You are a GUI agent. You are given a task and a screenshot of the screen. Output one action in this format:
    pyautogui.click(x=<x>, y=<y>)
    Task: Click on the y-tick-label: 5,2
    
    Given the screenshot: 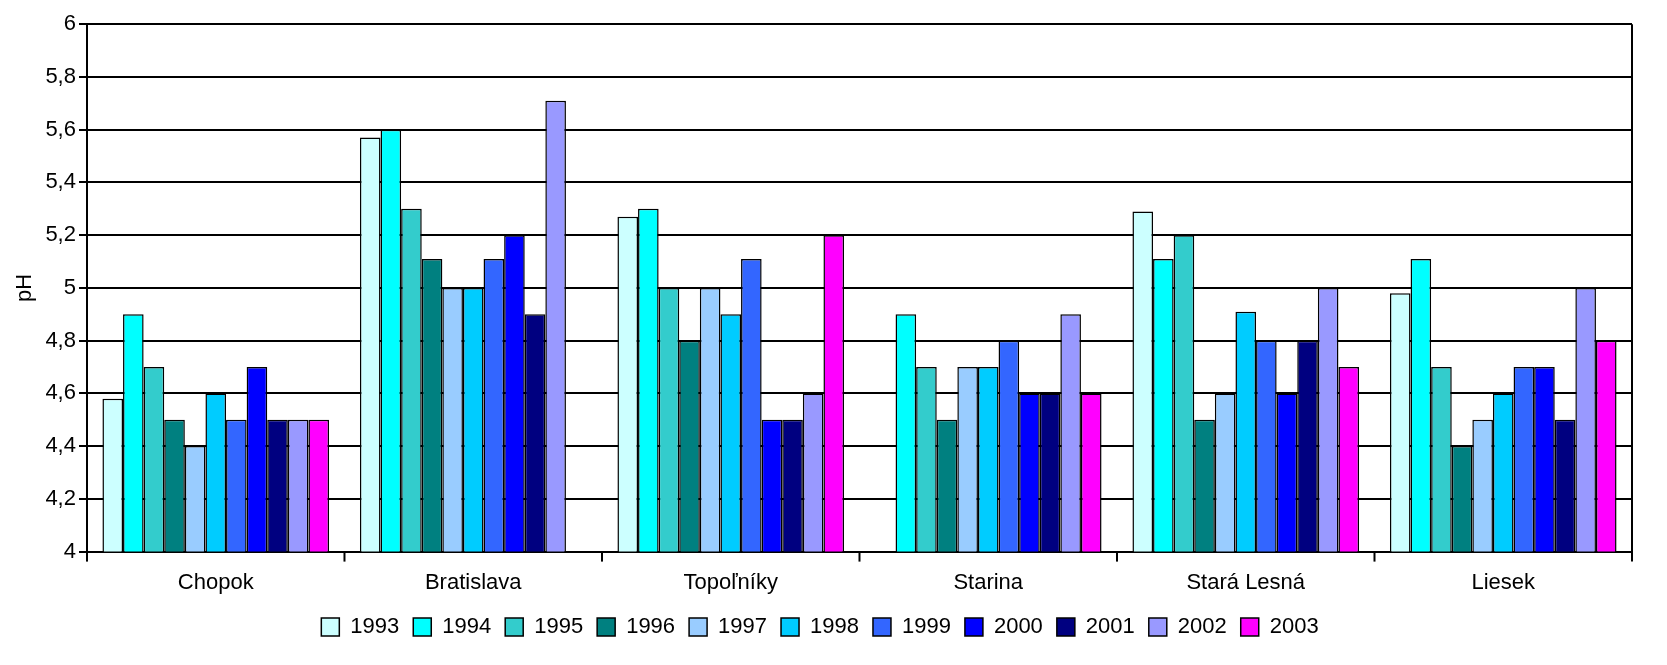 What is the action you would take?
    pyautogui.click(x=60, y=234)
    